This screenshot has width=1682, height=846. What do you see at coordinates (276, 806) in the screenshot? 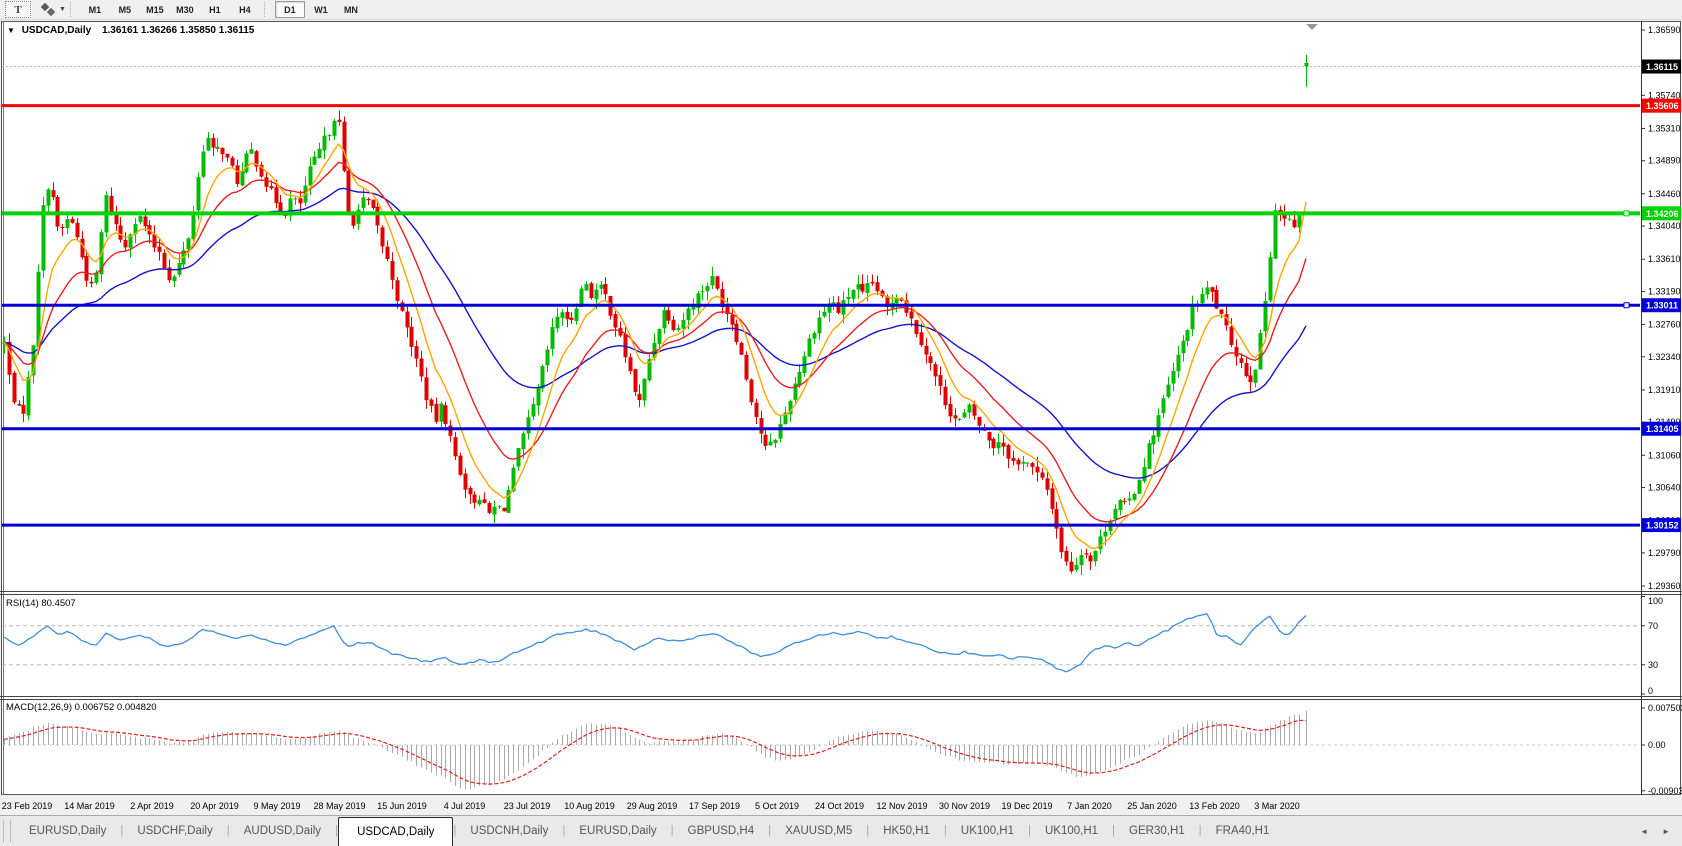
I see `svg-text: 9 May 2019` at bounding box center [276, 806].